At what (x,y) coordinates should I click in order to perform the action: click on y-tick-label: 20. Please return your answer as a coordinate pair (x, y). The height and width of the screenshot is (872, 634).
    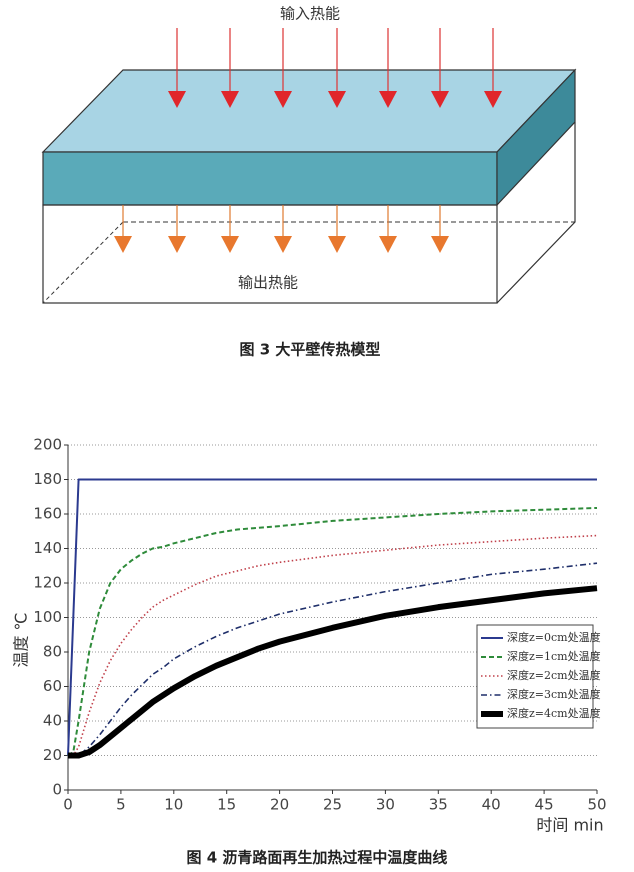
    Looking at the image, I should click on (52, 755).